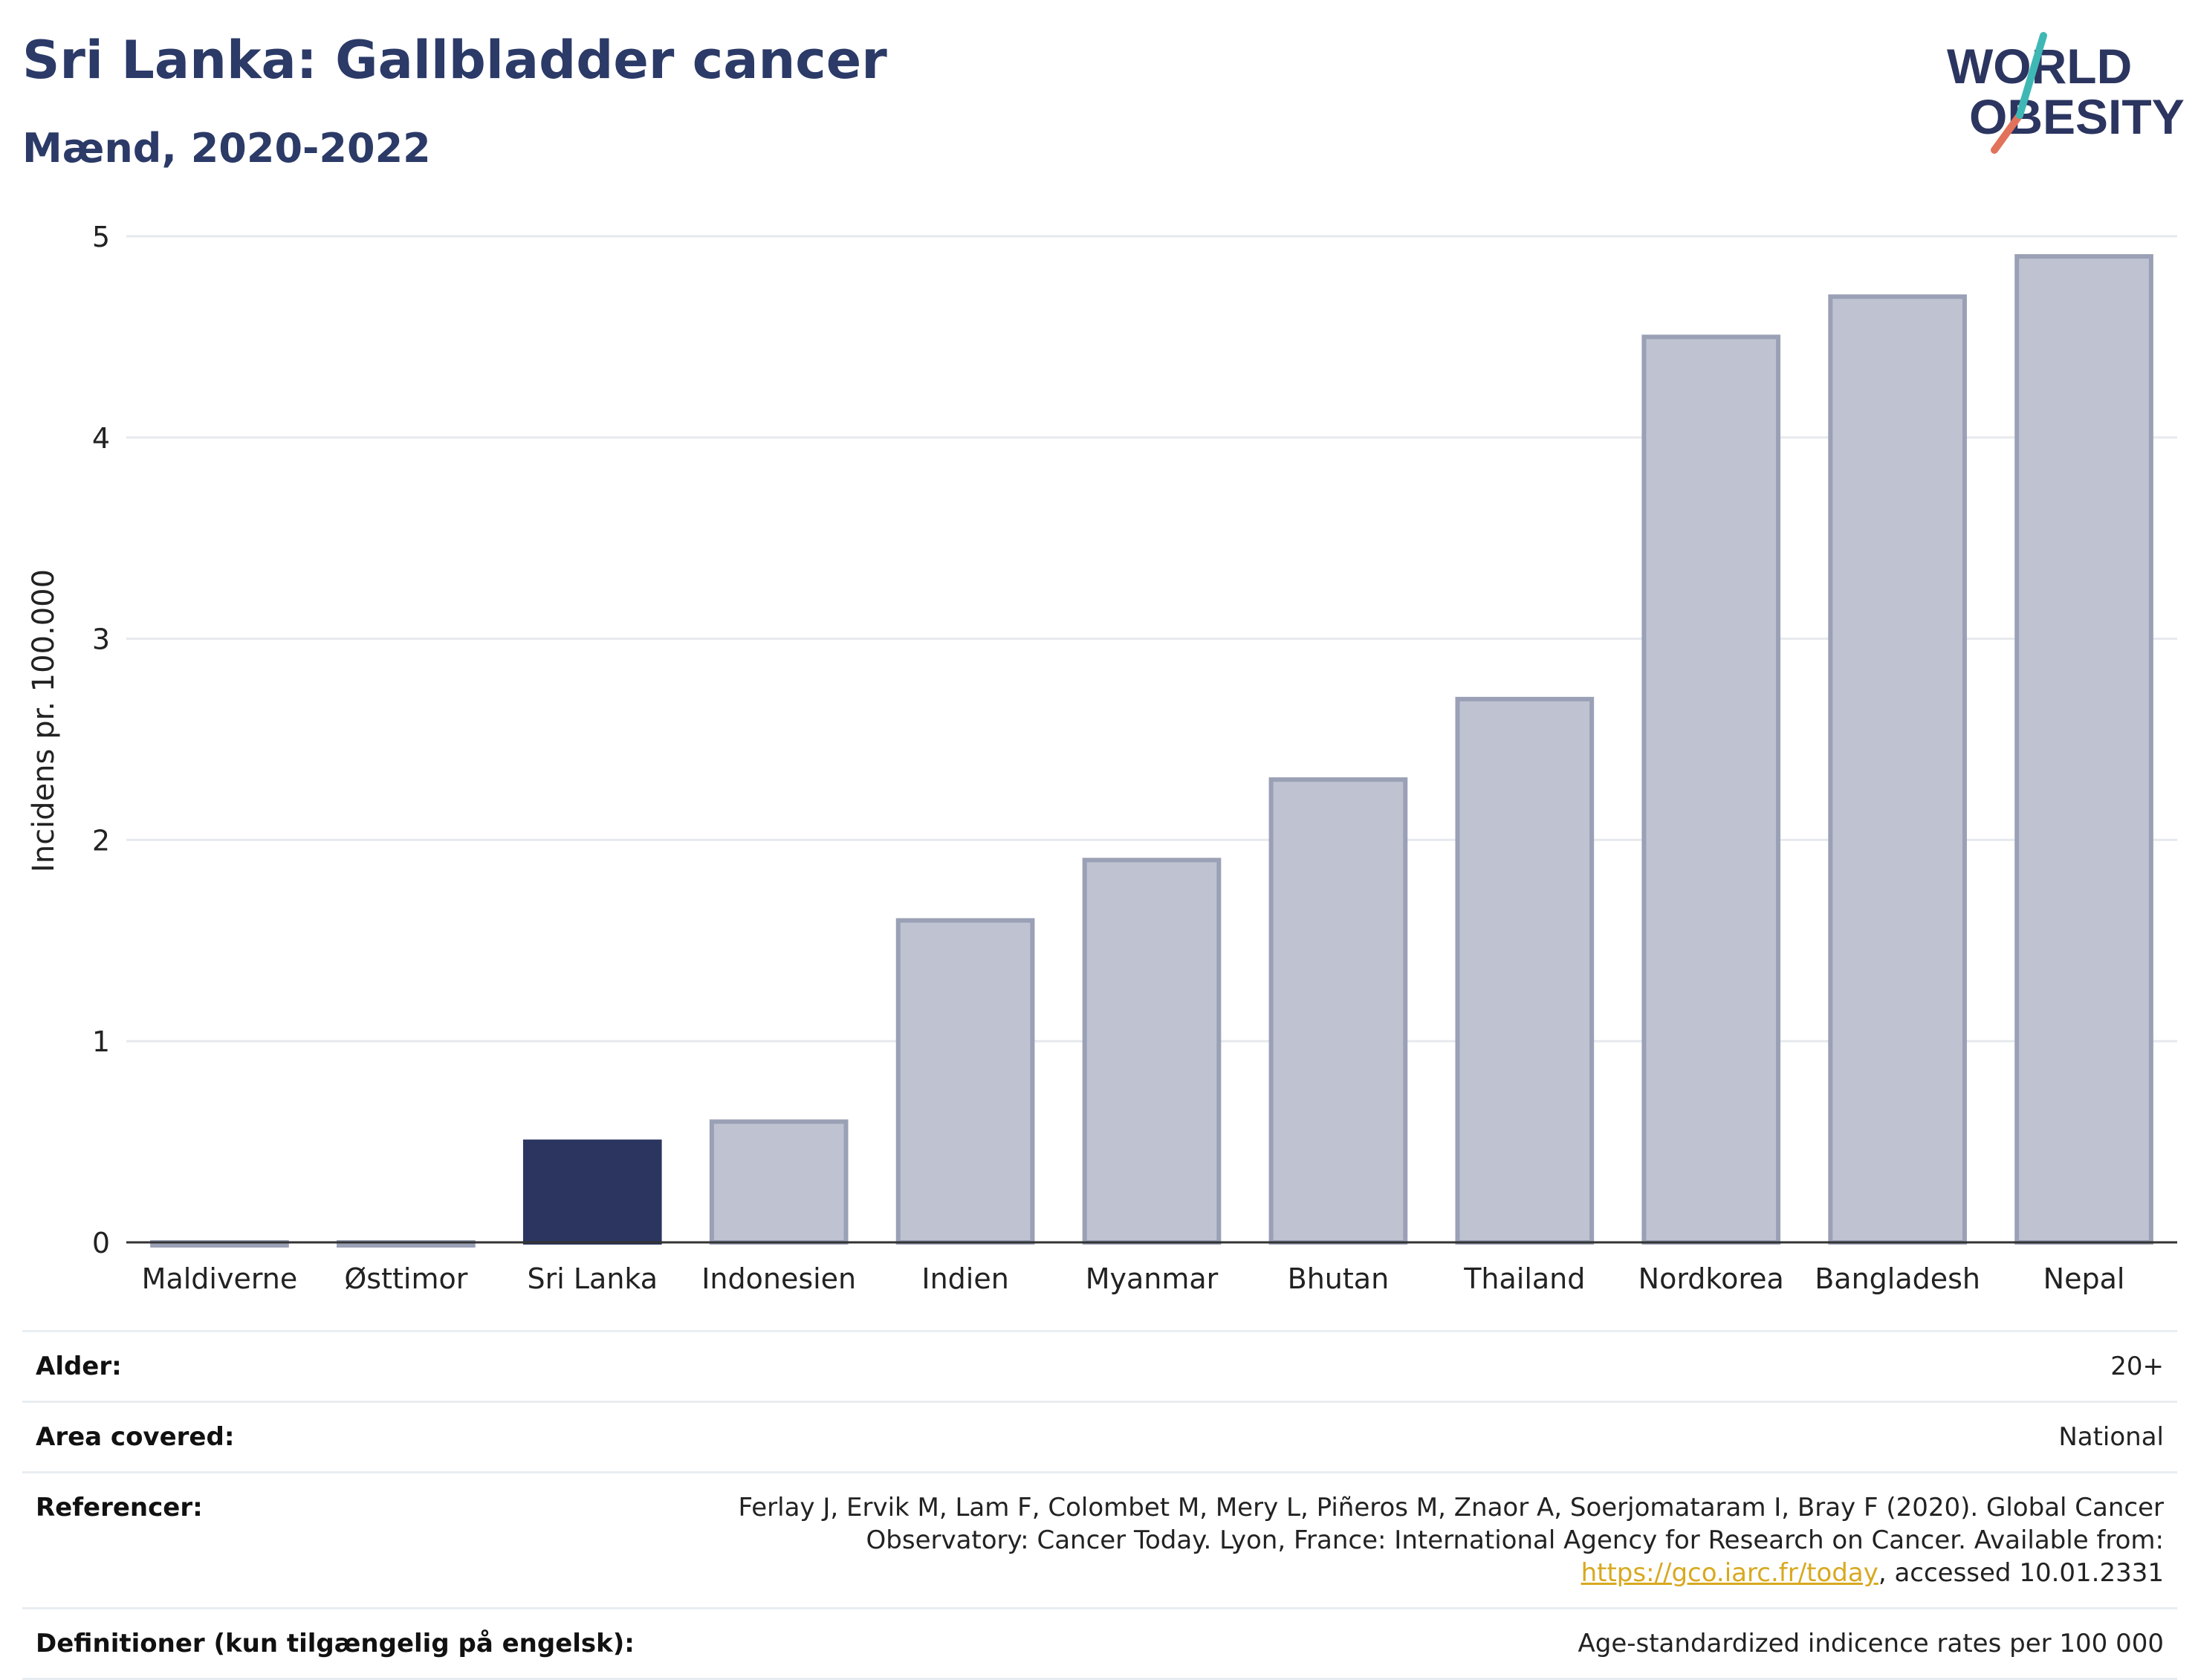 The height and width of the screenshot is (1680, 2198). Describe the element at coordinates (2083, 750) in the screenshot. I see `bar-nepal` at that location.